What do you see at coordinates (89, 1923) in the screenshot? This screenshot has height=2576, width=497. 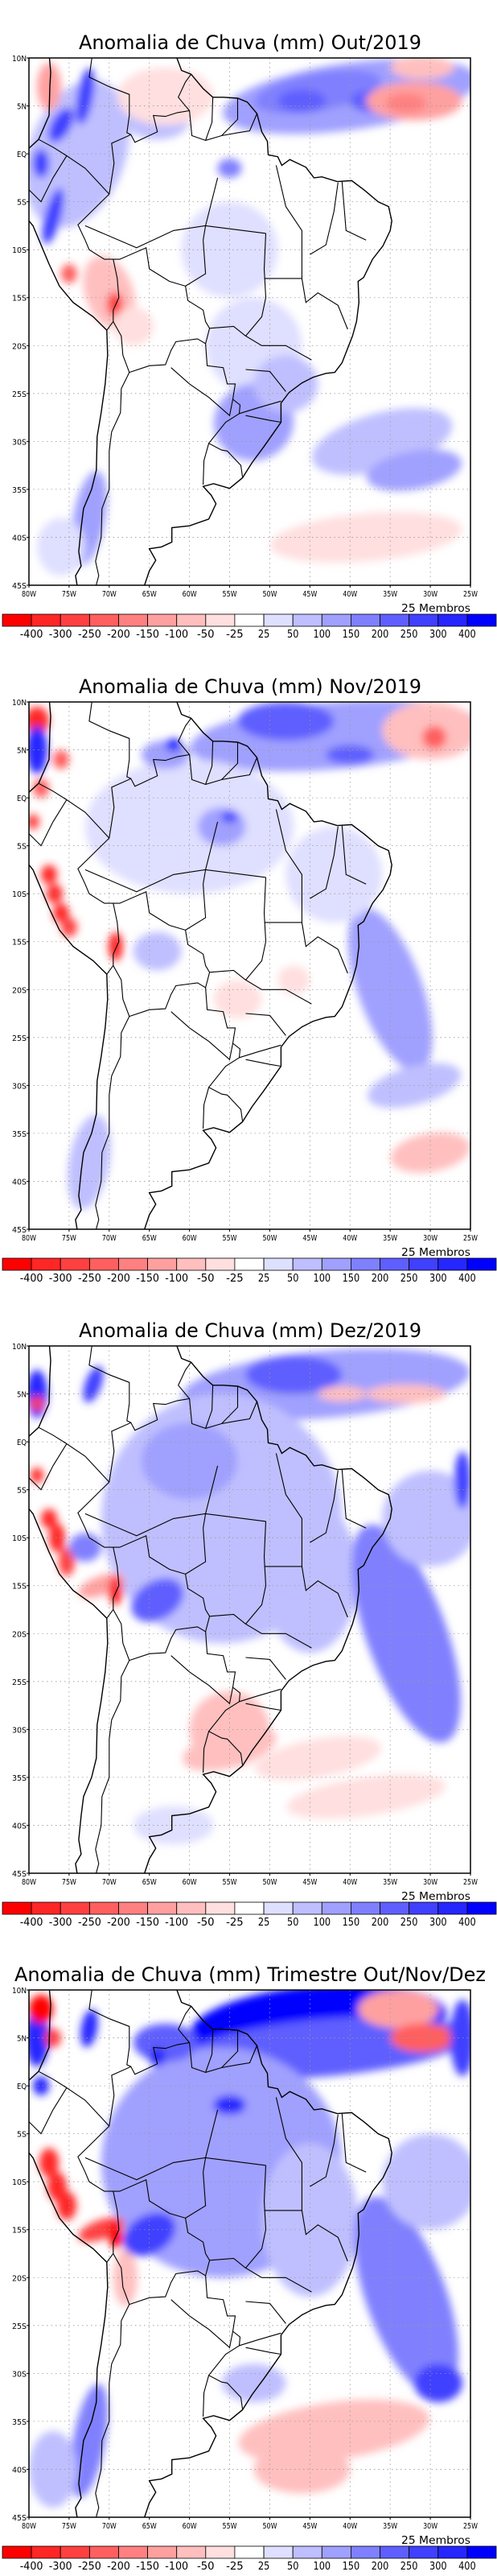 I see `colorbar-label: -250` at bounding box center [89, 1923].